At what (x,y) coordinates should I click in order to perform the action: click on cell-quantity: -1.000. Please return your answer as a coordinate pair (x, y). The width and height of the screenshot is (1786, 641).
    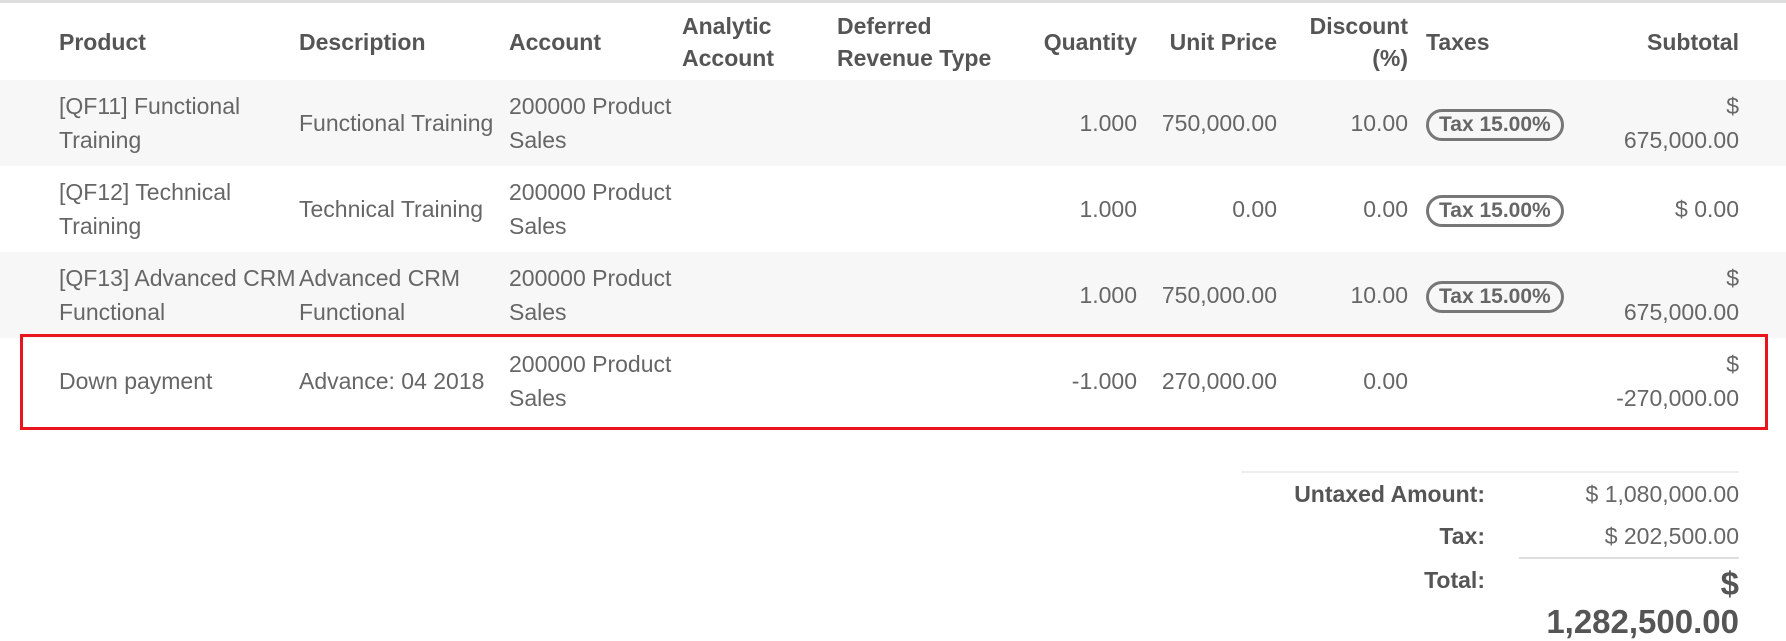
    Looking at the image, I should click on (1104, 381).